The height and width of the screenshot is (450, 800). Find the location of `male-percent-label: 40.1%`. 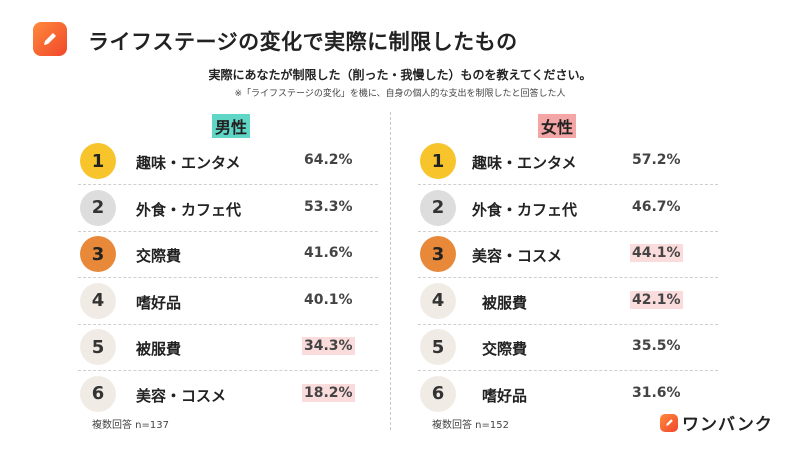

male-percent-label: 40.1% is located at coordinates (328, 299).